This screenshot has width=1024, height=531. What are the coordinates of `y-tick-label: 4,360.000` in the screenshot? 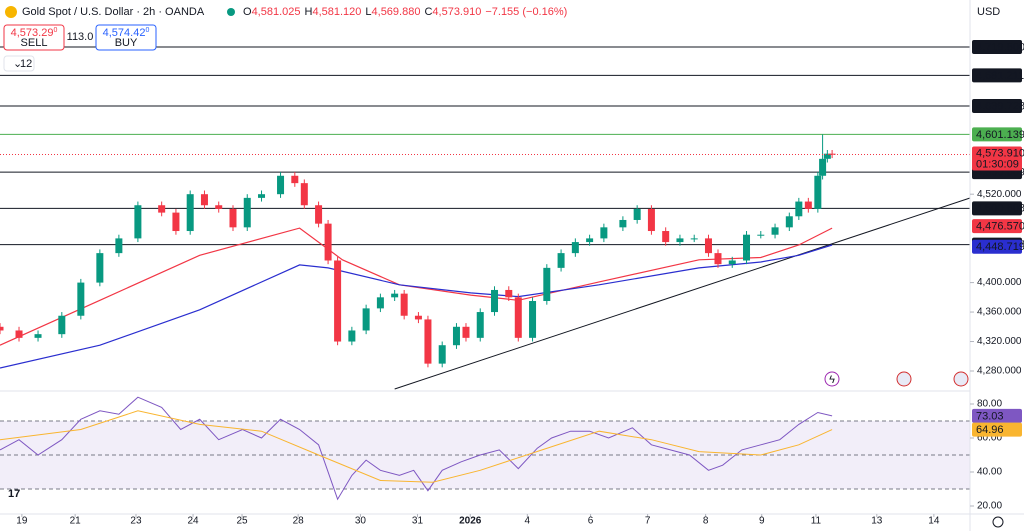 It's located at (999, 312).